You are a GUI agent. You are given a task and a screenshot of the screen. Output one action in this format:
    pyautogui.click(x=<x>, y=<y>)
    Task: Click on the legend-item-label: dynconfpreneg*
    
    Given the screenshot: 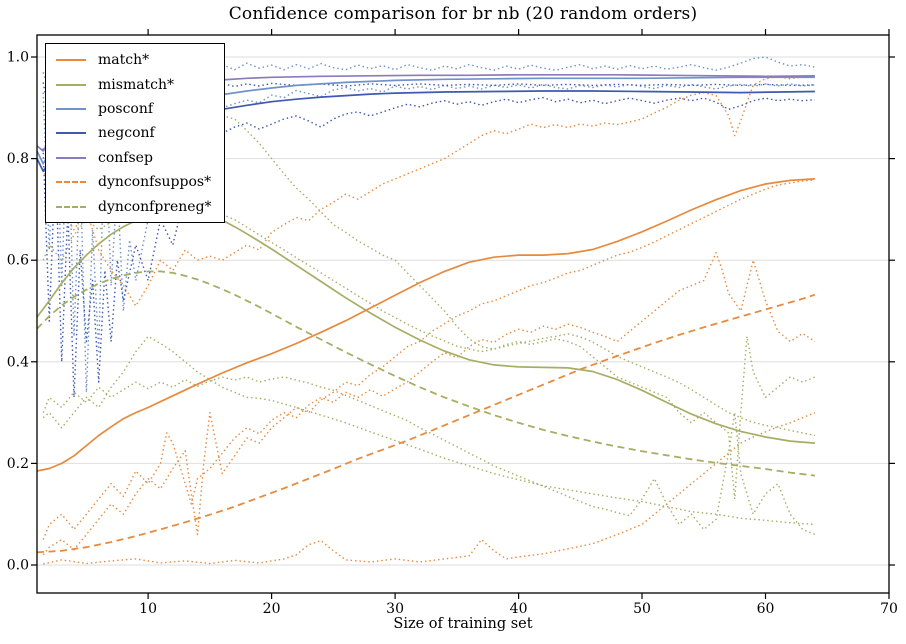 What is the action you would take?
    pyautogui.click(x=155, y=206)
    